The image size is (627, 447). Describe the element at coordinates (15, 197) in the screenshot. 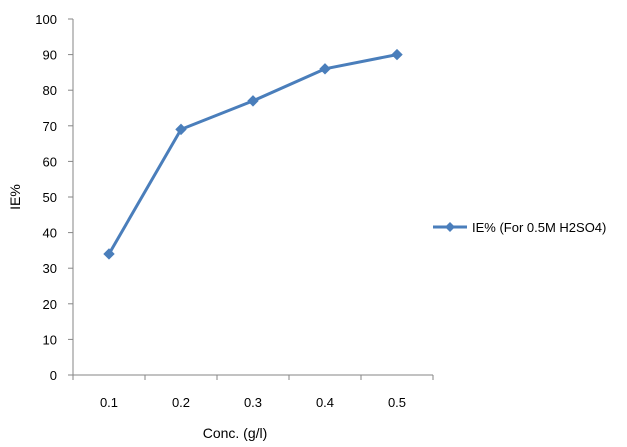

I see `y-axis-title: IE%` at that location.